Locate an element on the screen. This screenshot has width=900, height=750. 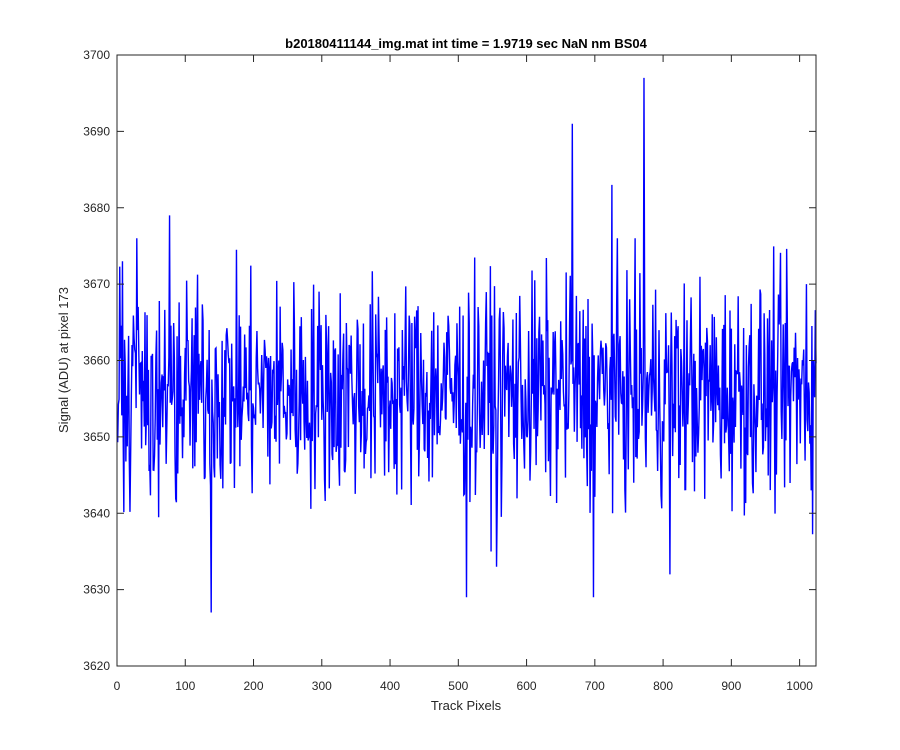
y-tick-label: 3620 is located at coordinates (96, 666).